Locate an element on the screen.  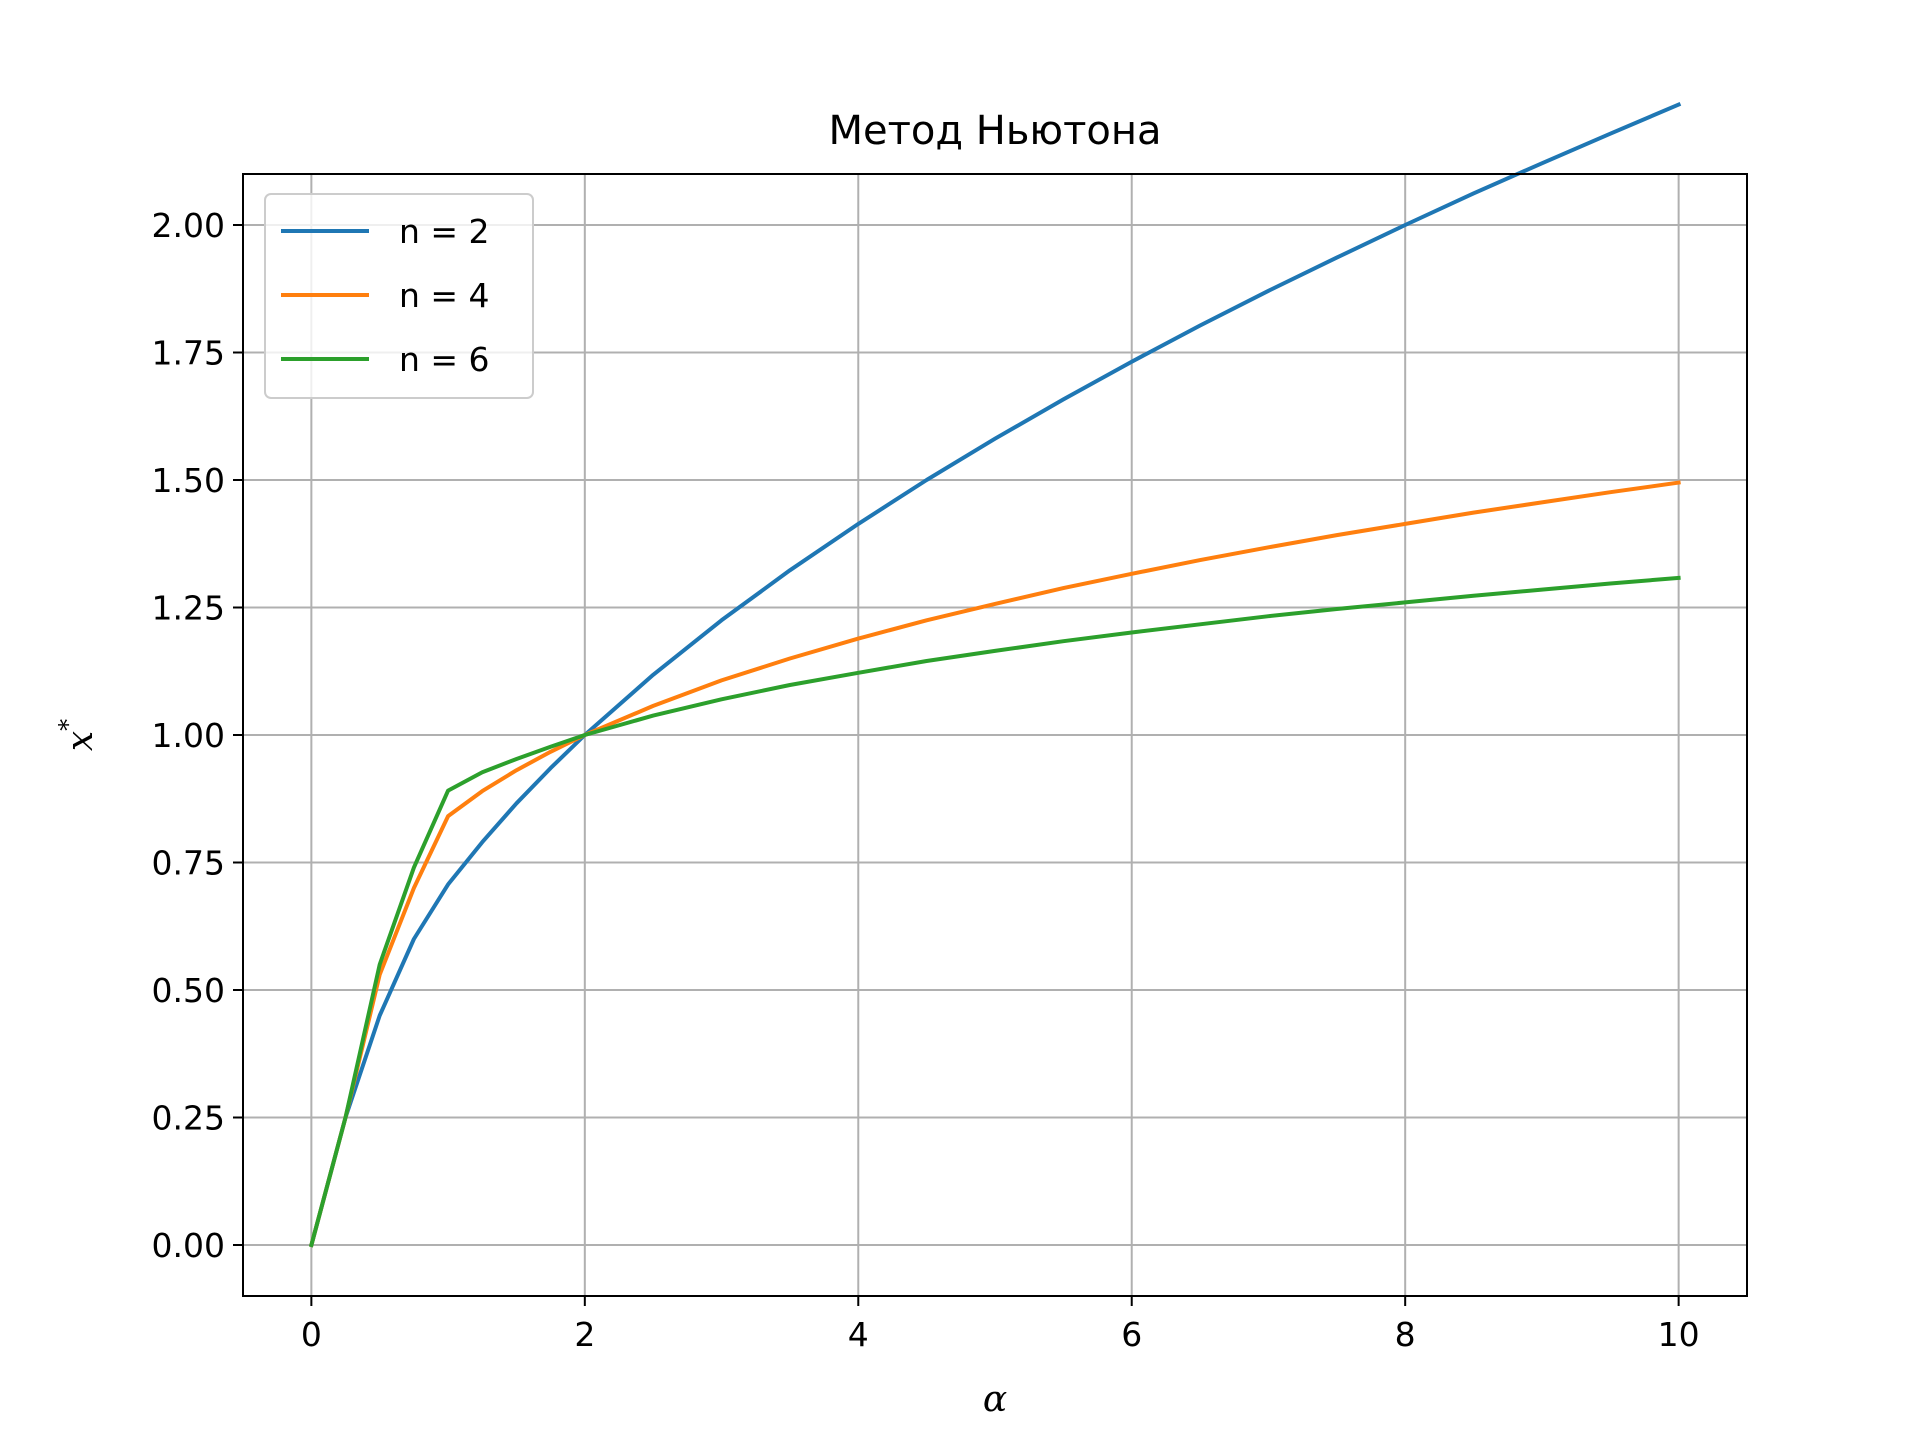
x-tick-label: 0 is located at coordinates (311, 1334).